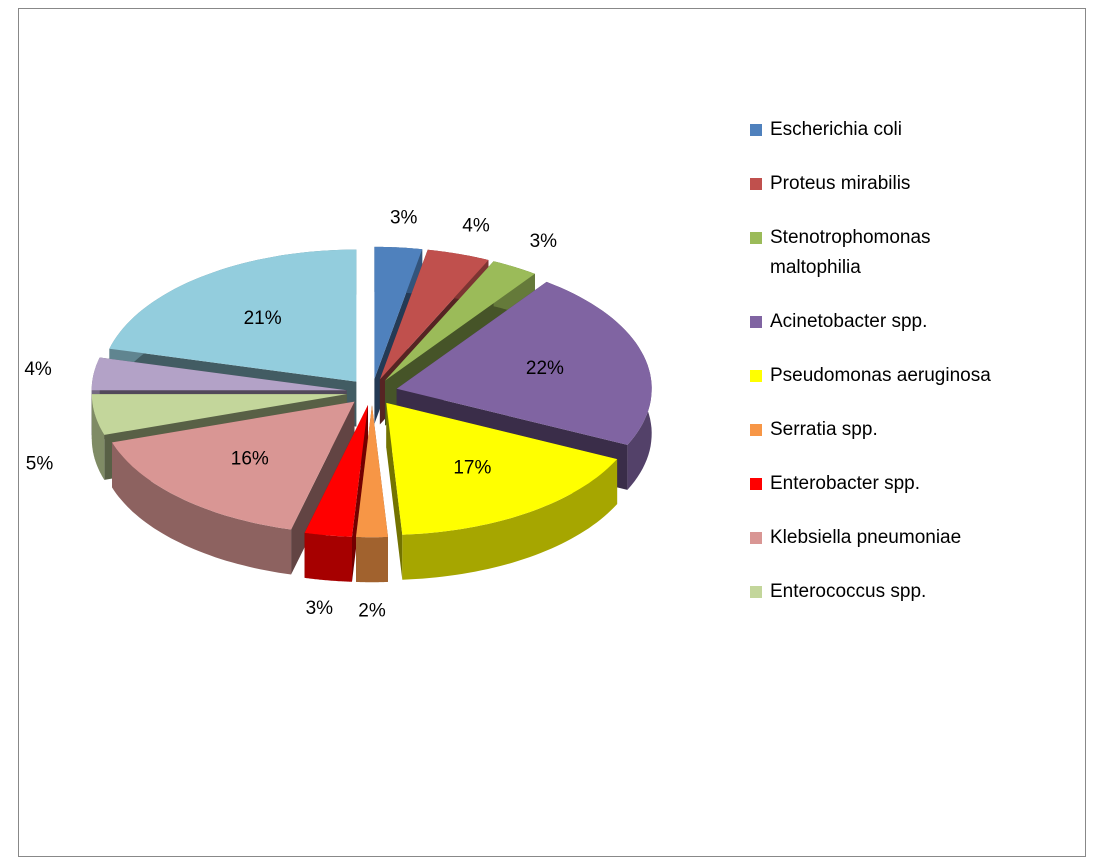 The height and width of the screenshot is (865, 1105). Describe the element at coordinates (372, 610) in the screenshot. I see `data-label: 2%` at that location.